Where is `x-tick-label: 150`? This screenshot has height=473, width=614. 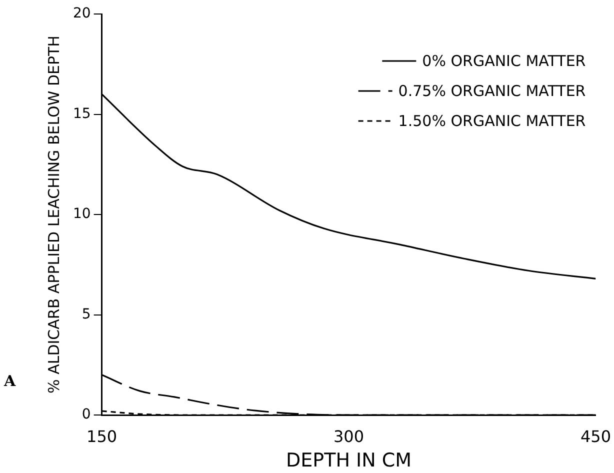 x-tick-label: 150 is located at coordinates (102, 436).